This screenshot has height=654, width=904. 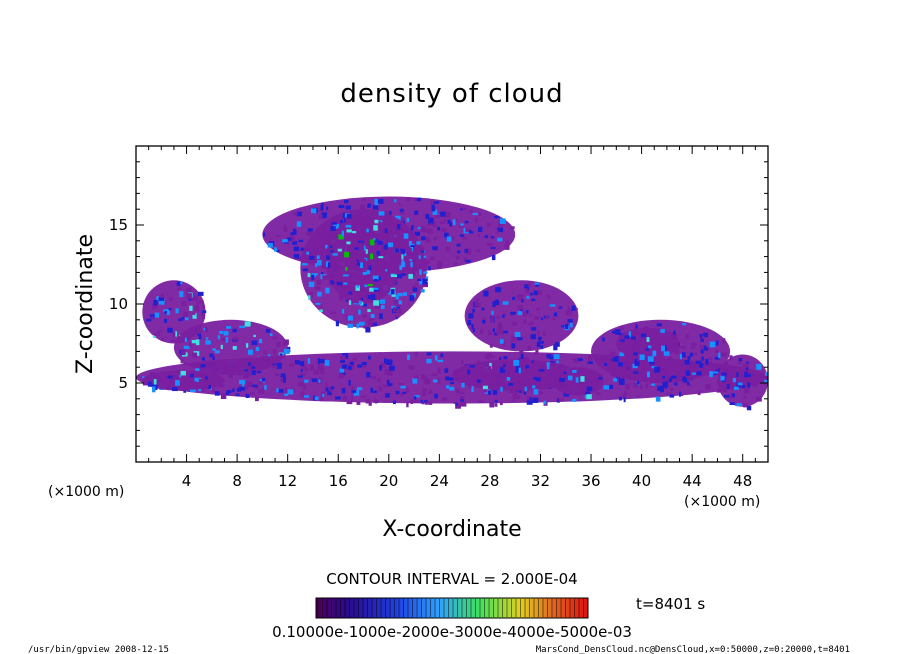 What do you see at coordinates (338, 481) in the screenshot?
I see `x-tick-label: 16` at bounding box center [338, 481].